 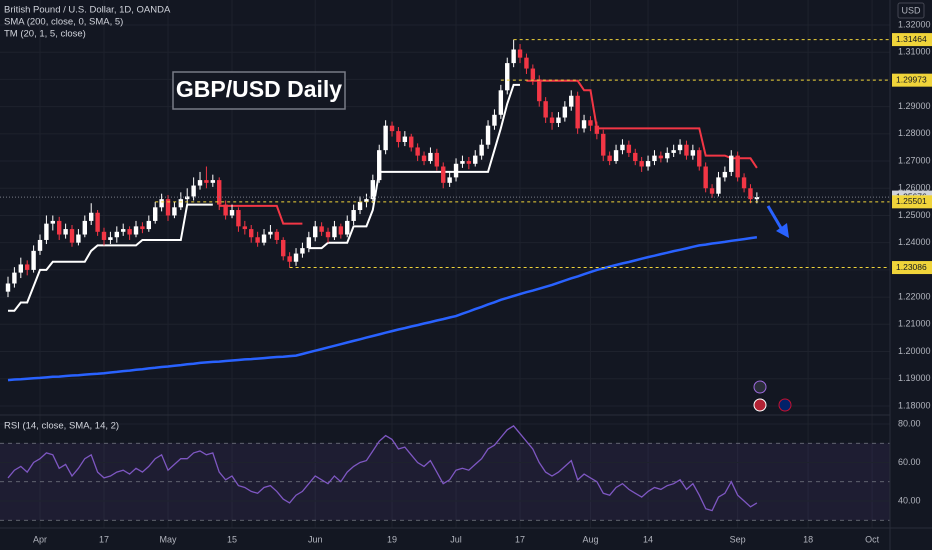 I want to click on y-tick-label: 1.20000, so click(x=914, y=351).